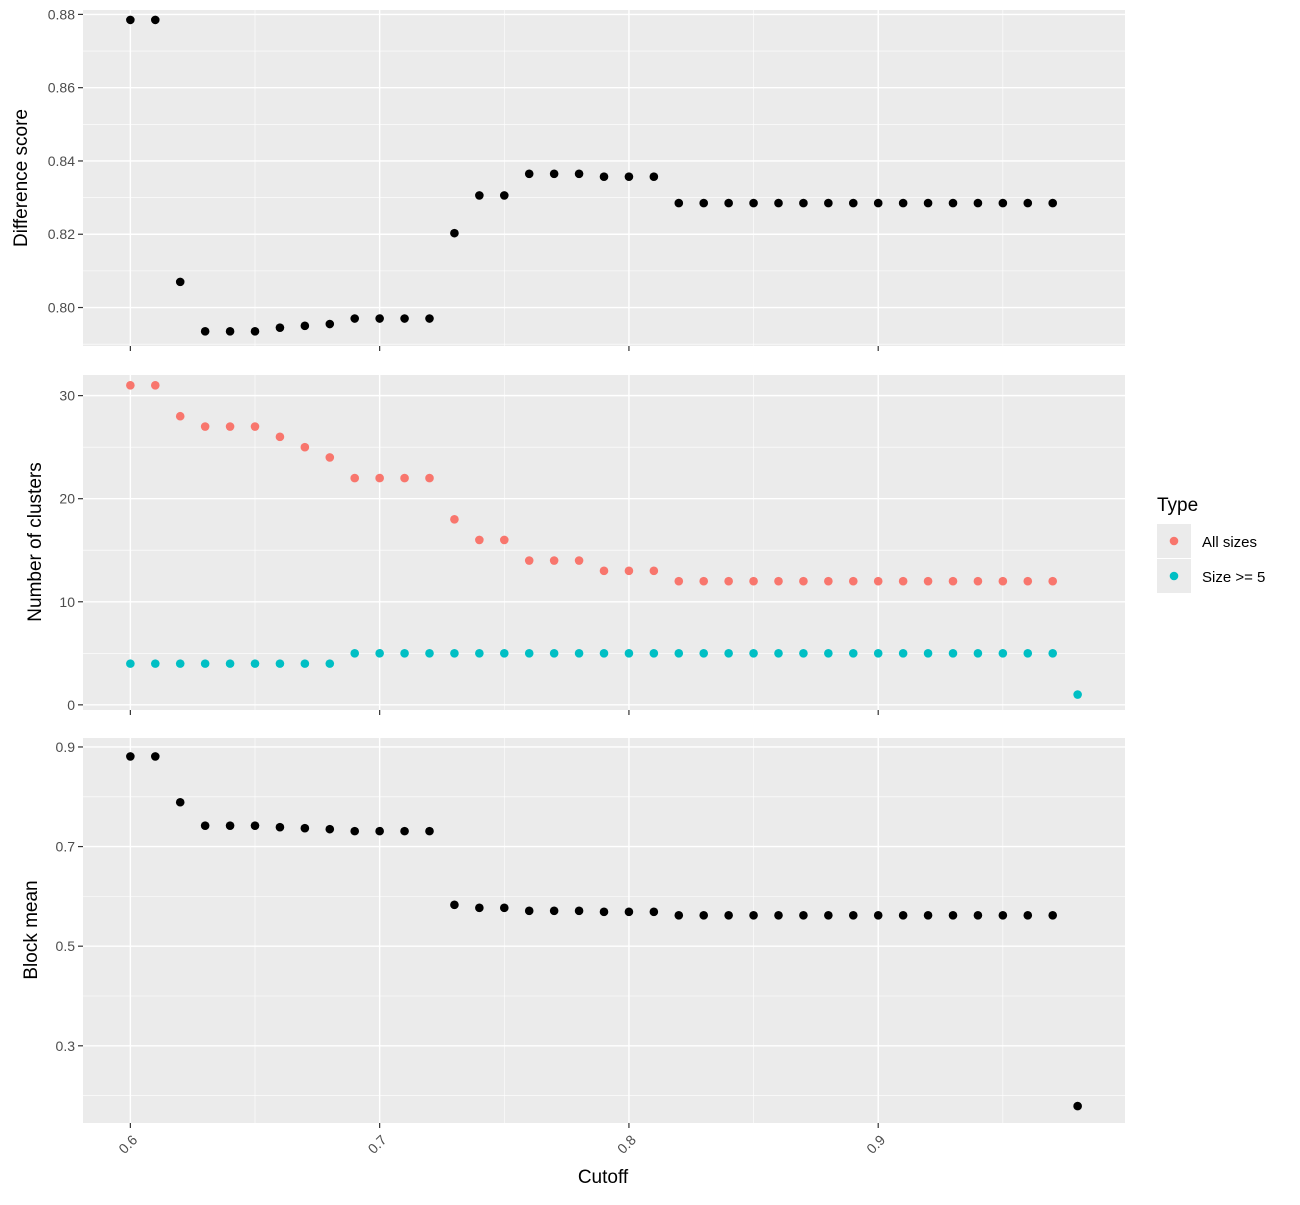  I want to click on y-axis-title-difference-score: Difference score, so click(21, 178).